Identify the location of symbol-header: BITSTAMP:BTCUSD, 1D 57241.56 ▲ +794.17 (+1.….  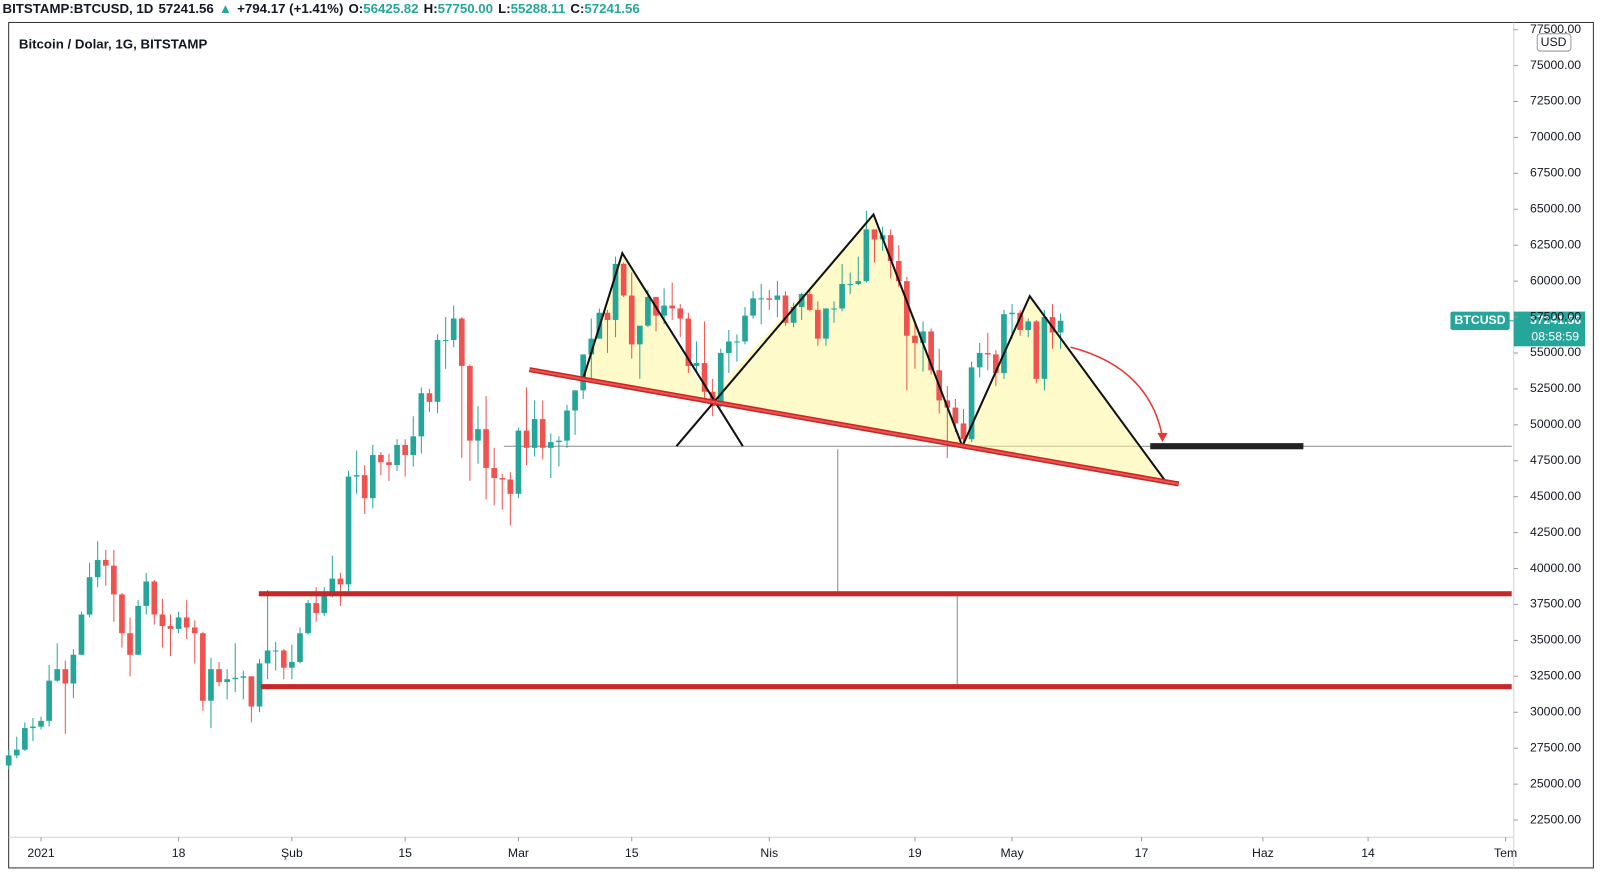
(321, 8).